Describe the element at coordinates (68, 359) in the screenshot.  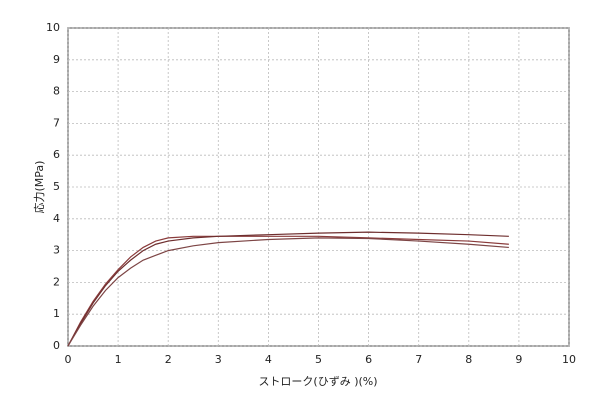
I see `x-tick-label: 0` at that location.